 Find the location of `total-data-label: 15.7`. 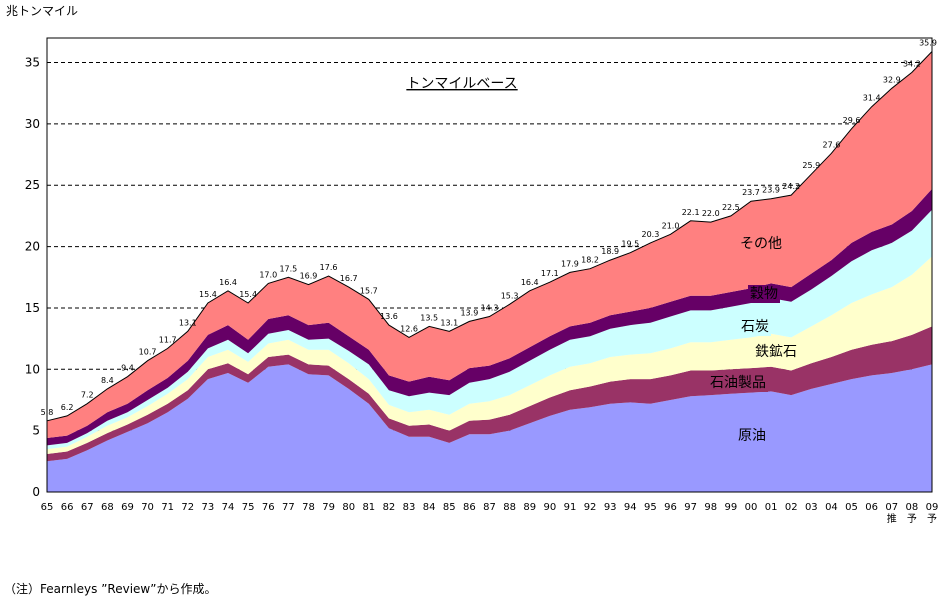

total-data-label: 15.7 is located at coordinates (369, 290).